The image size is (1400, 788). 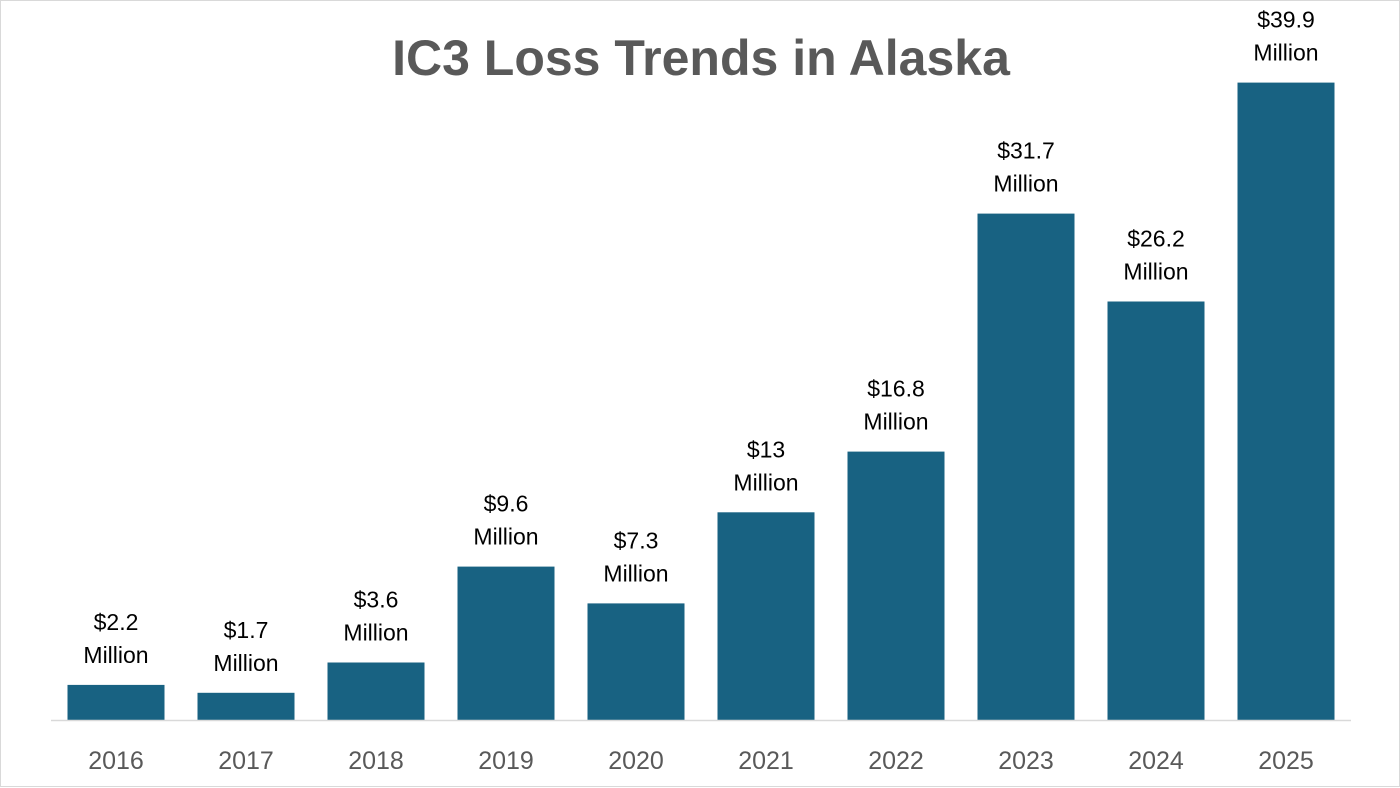 What do you see at coordinates (1156, 239) in the screenshot?
I see `data-label-value: $26.2` at bounding box center [1156, 239].